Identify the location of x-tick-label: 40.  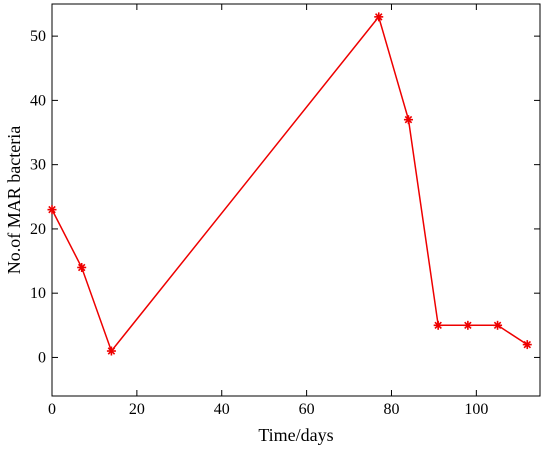
(222, 409).